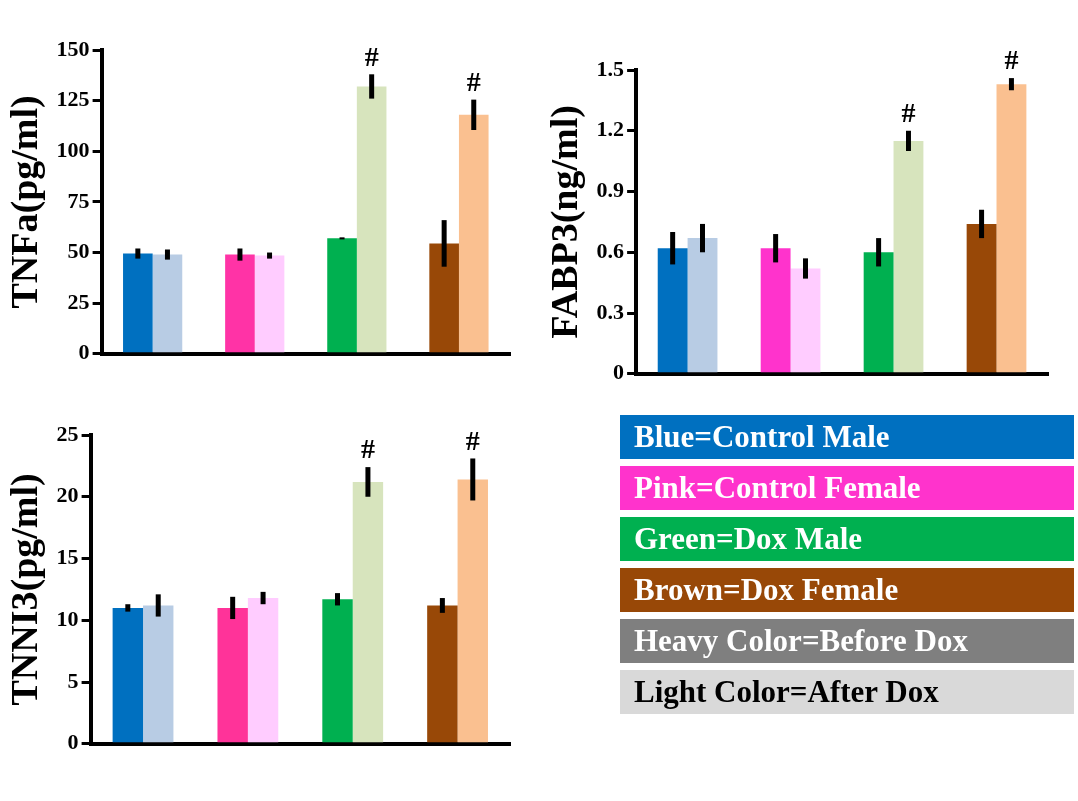 Image resolution: width=1078 pixels, height=801 pixels. What do you see at coordinates (73, 149) in the screenshot?
I see `y-tick-label: 100` at bounding box center [73, 149].